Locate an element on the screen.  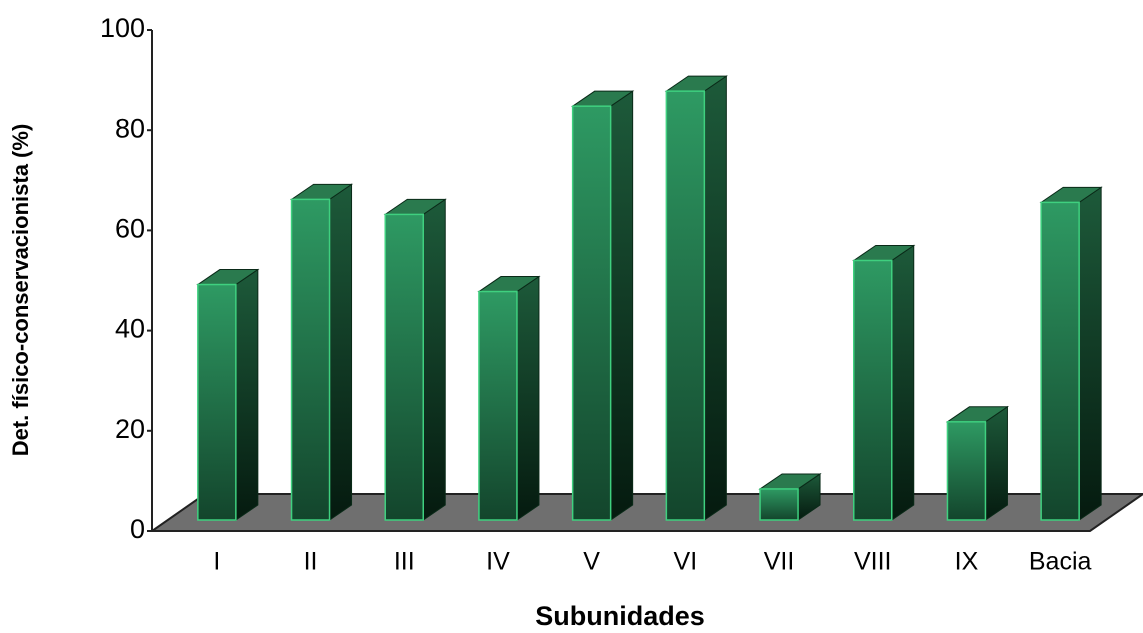
x-tick-label: I is located at coordinates (216, 562).